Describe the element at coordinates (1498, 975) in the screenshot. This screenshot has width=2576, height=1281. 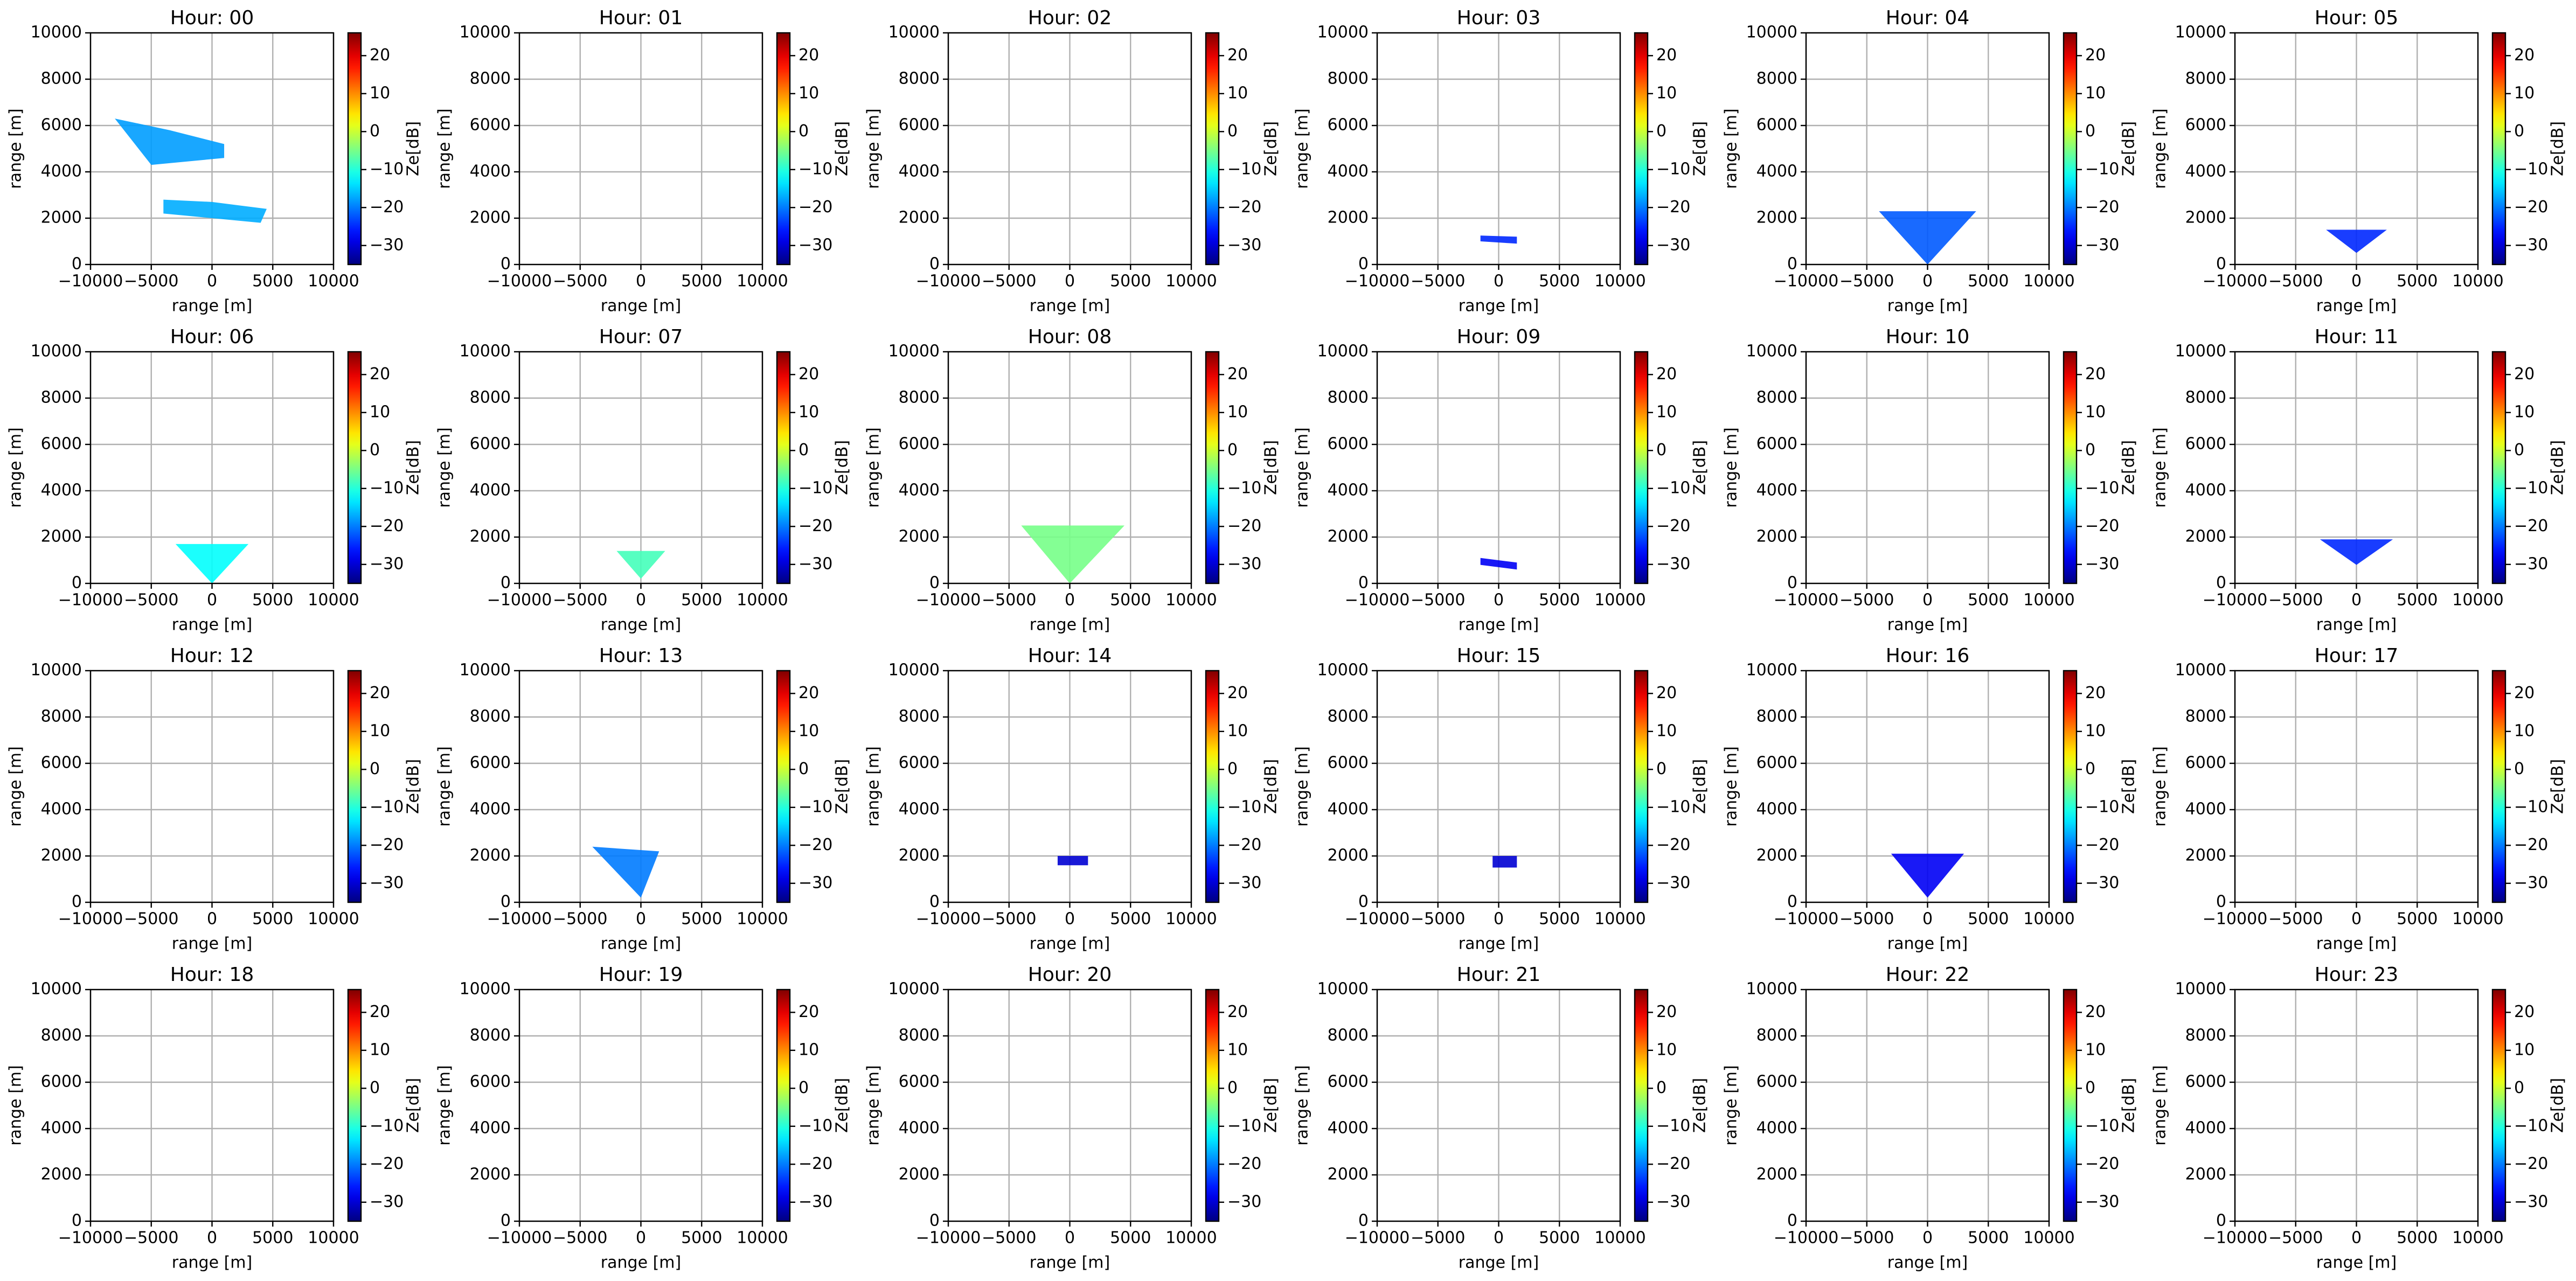
I see `subplot-title: Hour: 21` at that location.